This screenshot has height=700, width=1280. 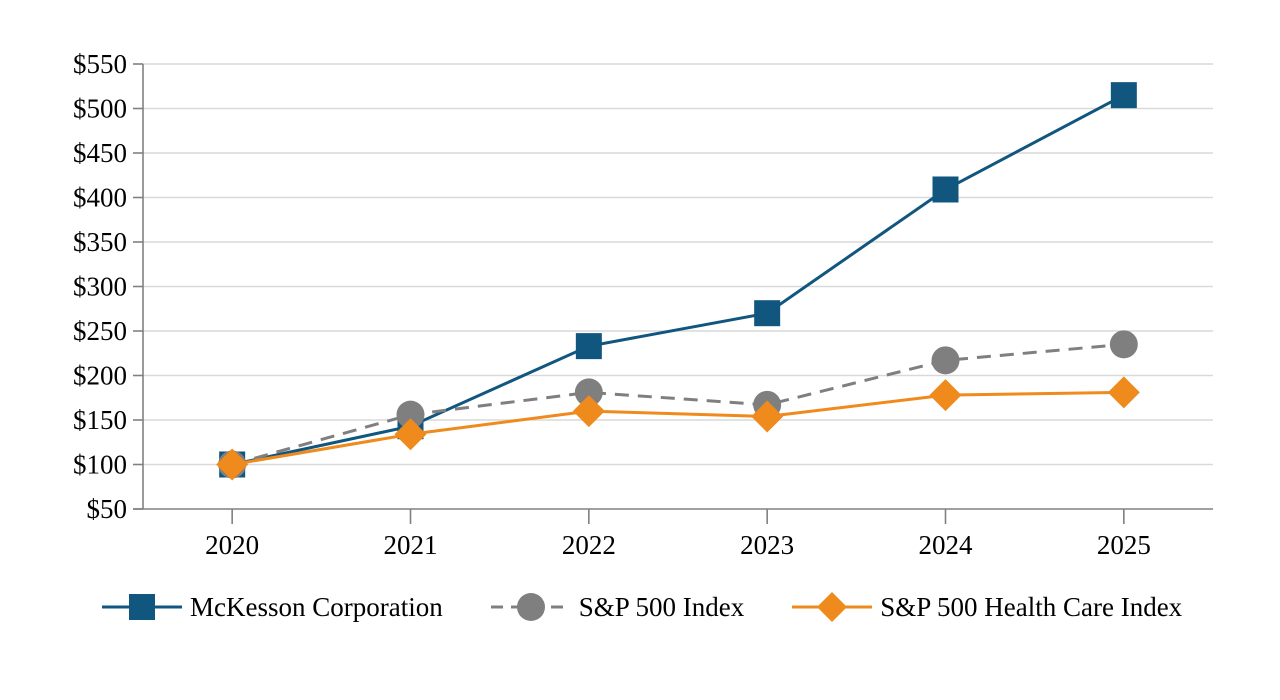 I want to click on y-tick-label: $550, so click(x=100, y=64).